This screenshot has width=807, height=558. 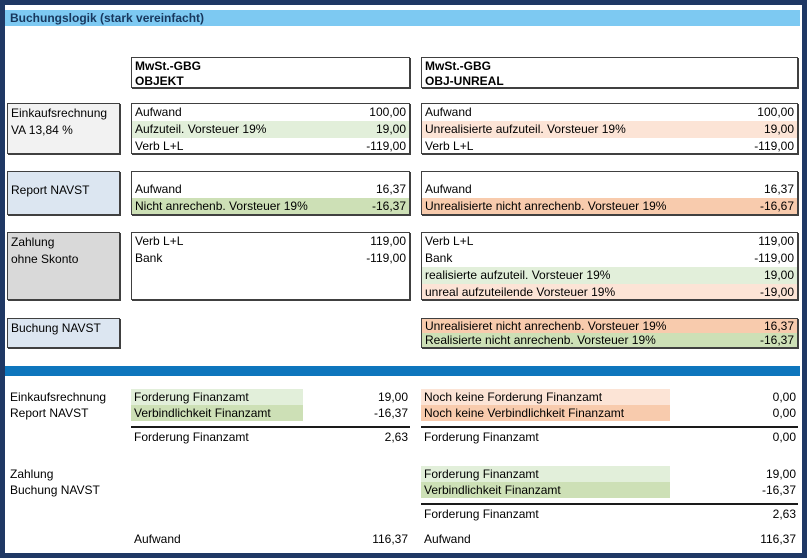 I want to click on label-line: Buchung NAVST, so click(x=56, y=328).